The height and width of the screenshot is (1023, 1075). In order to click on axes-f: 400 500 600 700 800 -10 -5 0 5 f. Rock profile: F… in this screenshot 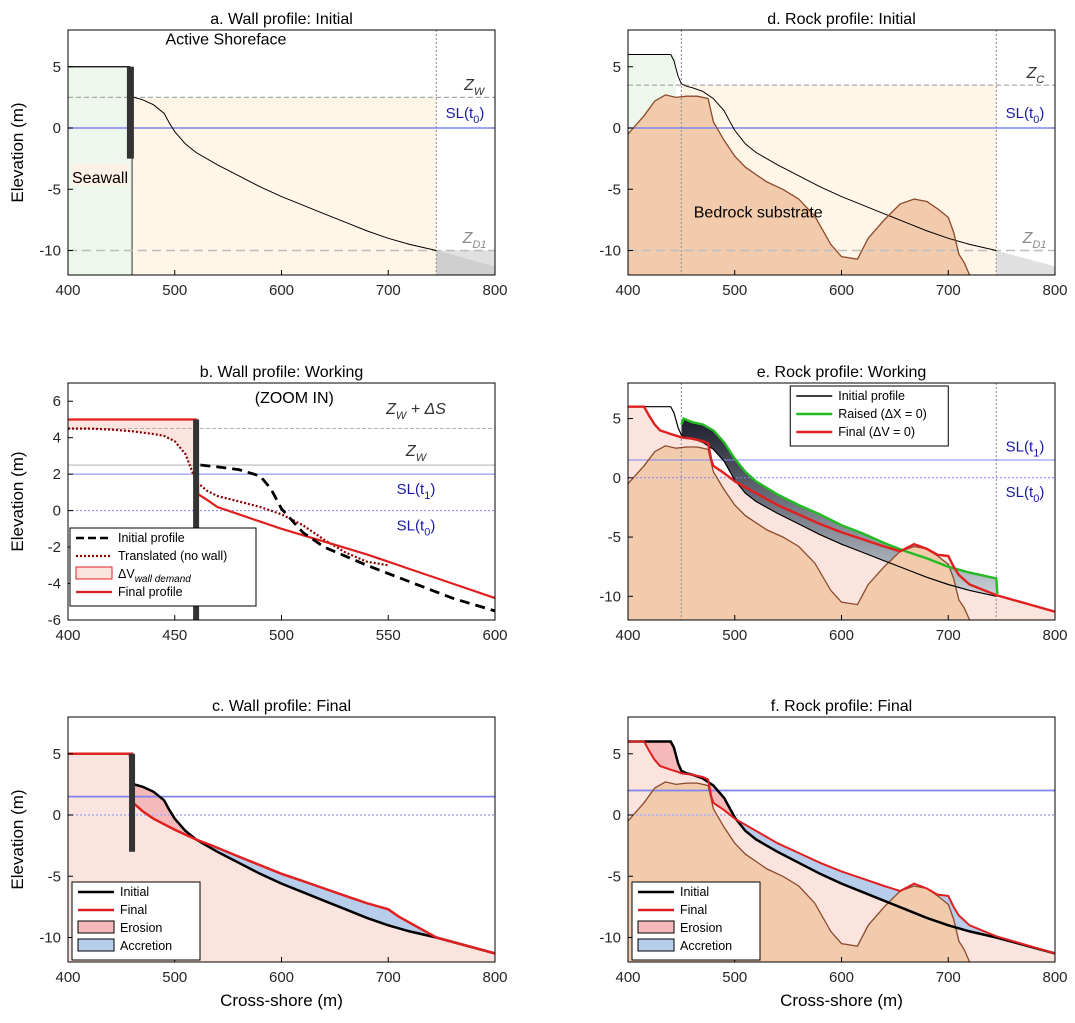, I will do `click(833, 854)`.